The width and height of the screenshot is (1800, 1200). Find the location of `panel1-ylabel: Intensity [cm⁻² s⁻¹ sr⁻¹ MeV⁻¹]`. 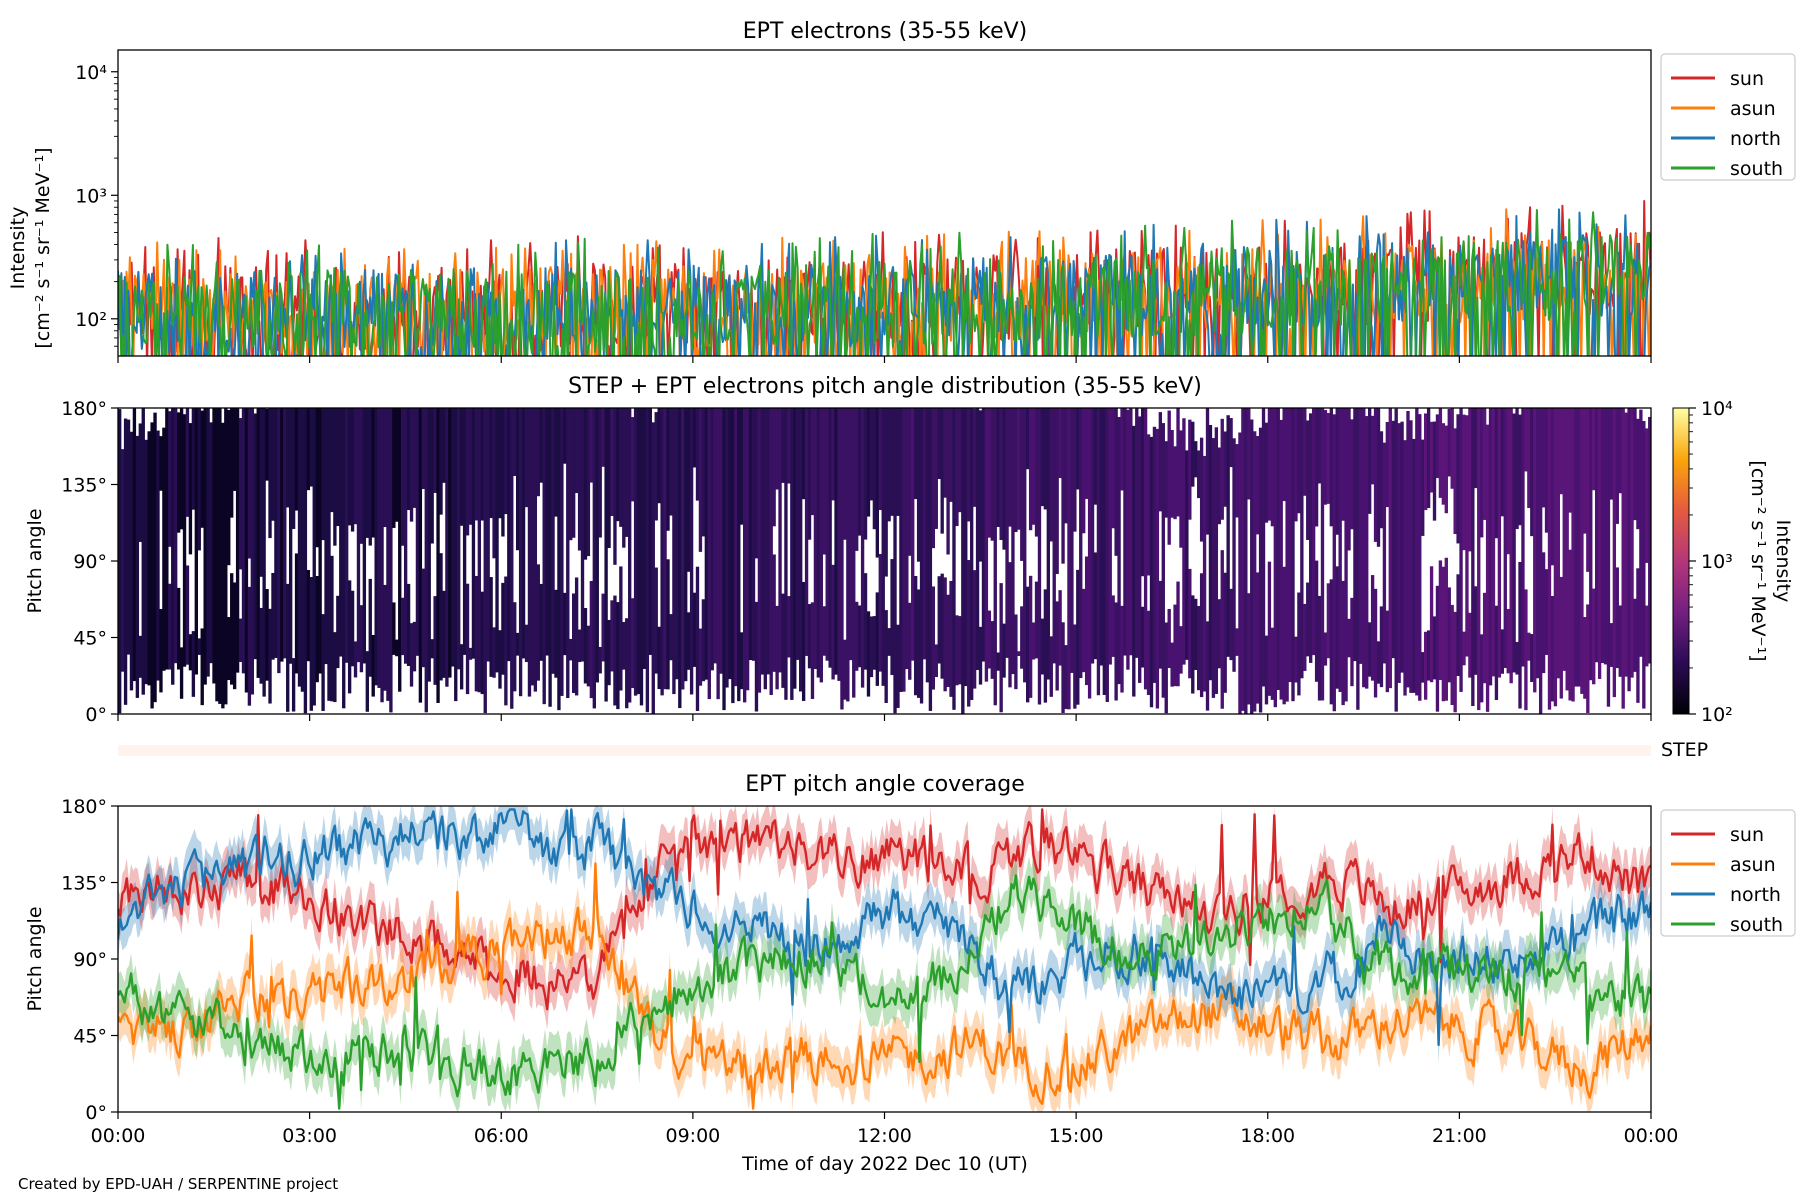

panel1-ylabel: Intensity [cm⁻² s⁻¹ sr⁻¹ MeV⁻¹] is located at coordinates (30, 247).